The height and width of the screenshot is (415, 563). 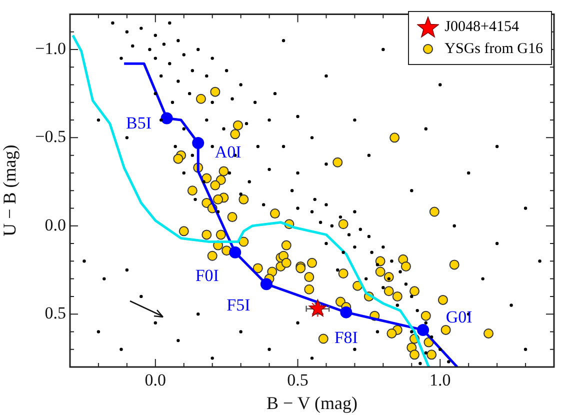 I want to click on y-axis-title: U − B (mag), so click(x=10, y=190).